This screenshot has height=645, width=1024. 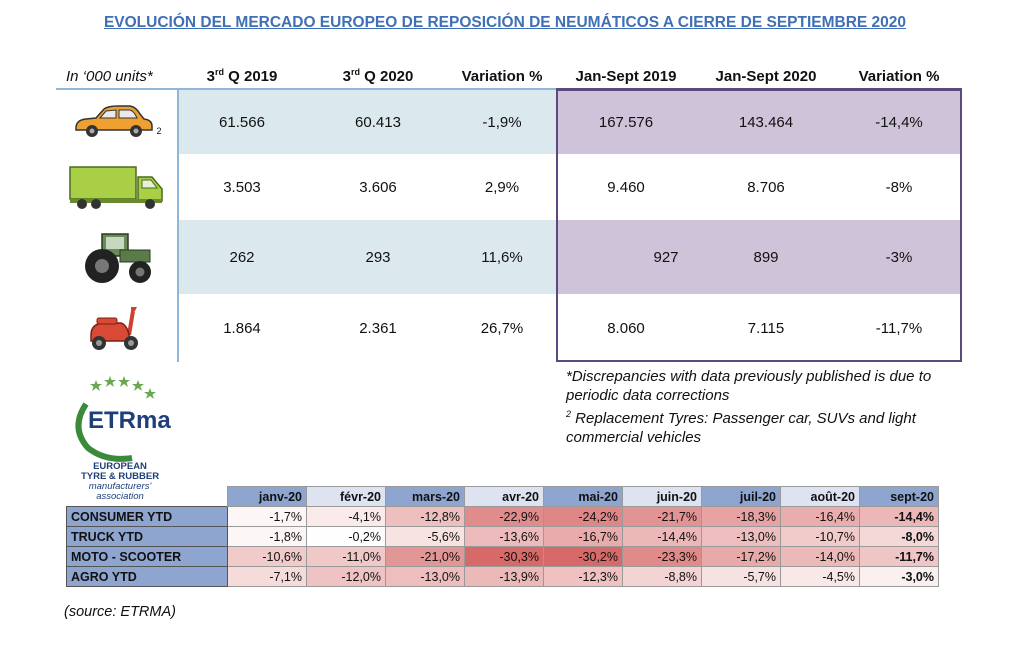 I want to click on logo-mark-text: ETRma, so click(x=129, y=420).